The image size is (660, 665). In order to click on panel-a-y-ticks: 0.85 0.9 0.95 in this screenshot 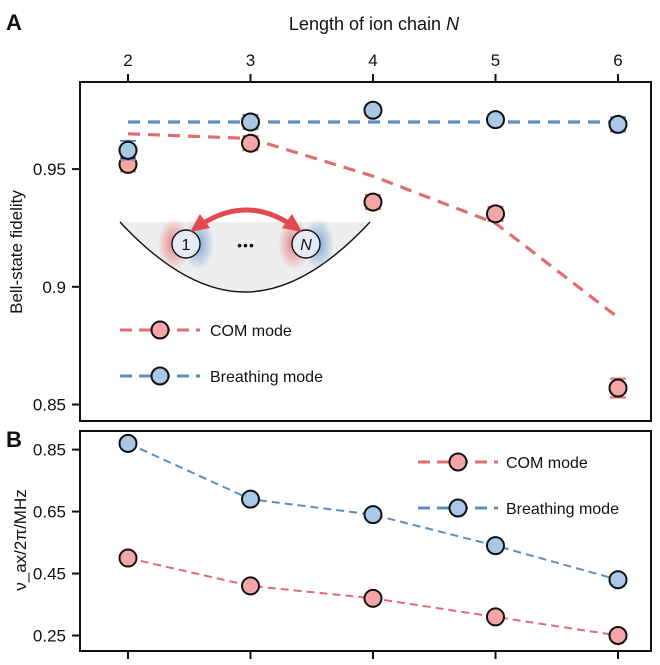, I will do `click(56, 287)`.